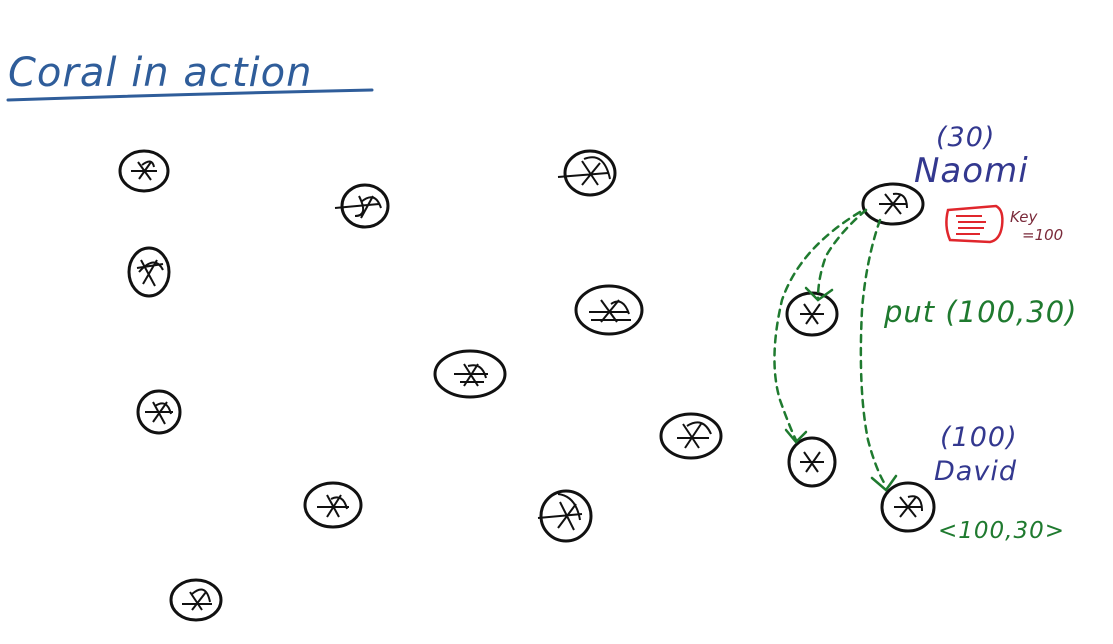 The image size is (1113, 644). What do you see at coordinates (965, 137) in the screenshot?
I see `naomi-id-label: (30)` at bounding box center [965, 137].